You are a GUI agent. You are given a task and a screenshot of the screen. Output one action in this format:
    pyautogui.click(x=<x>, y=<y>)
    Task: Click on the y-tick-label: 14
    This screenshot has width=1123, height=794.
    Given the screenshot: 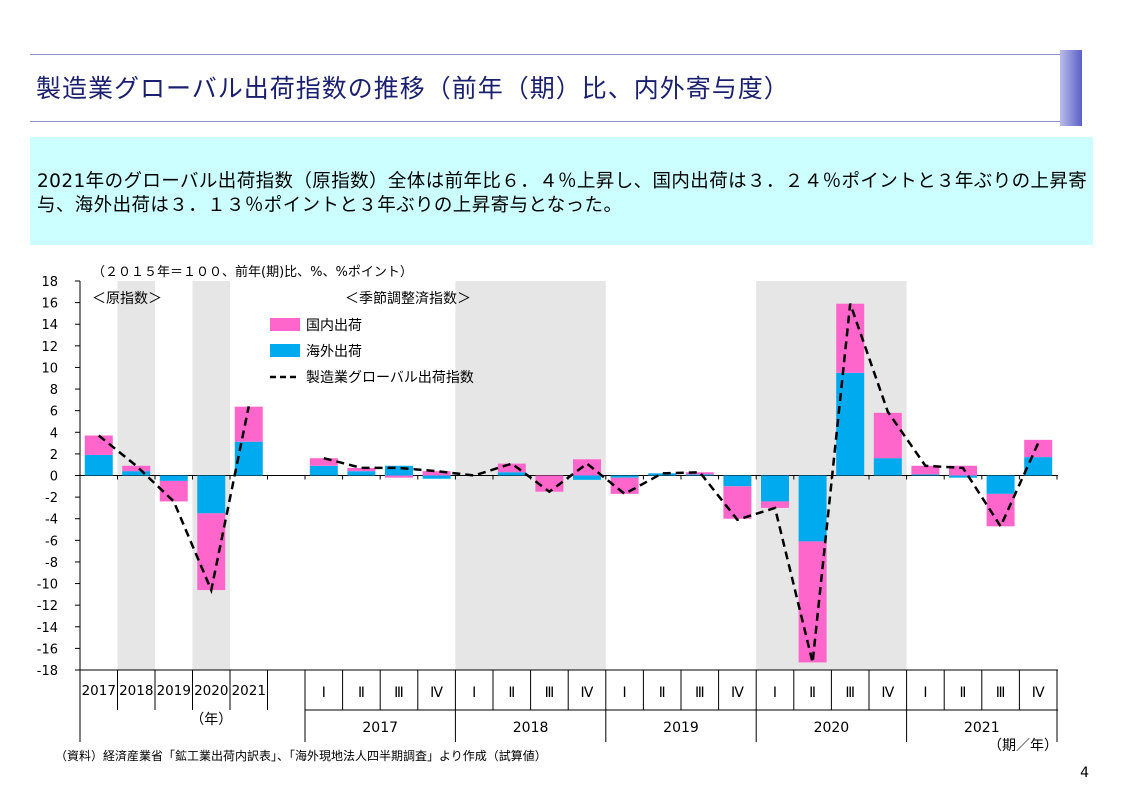 What is the action you would take?
    pyautogui.click(x=49, y=325)
    